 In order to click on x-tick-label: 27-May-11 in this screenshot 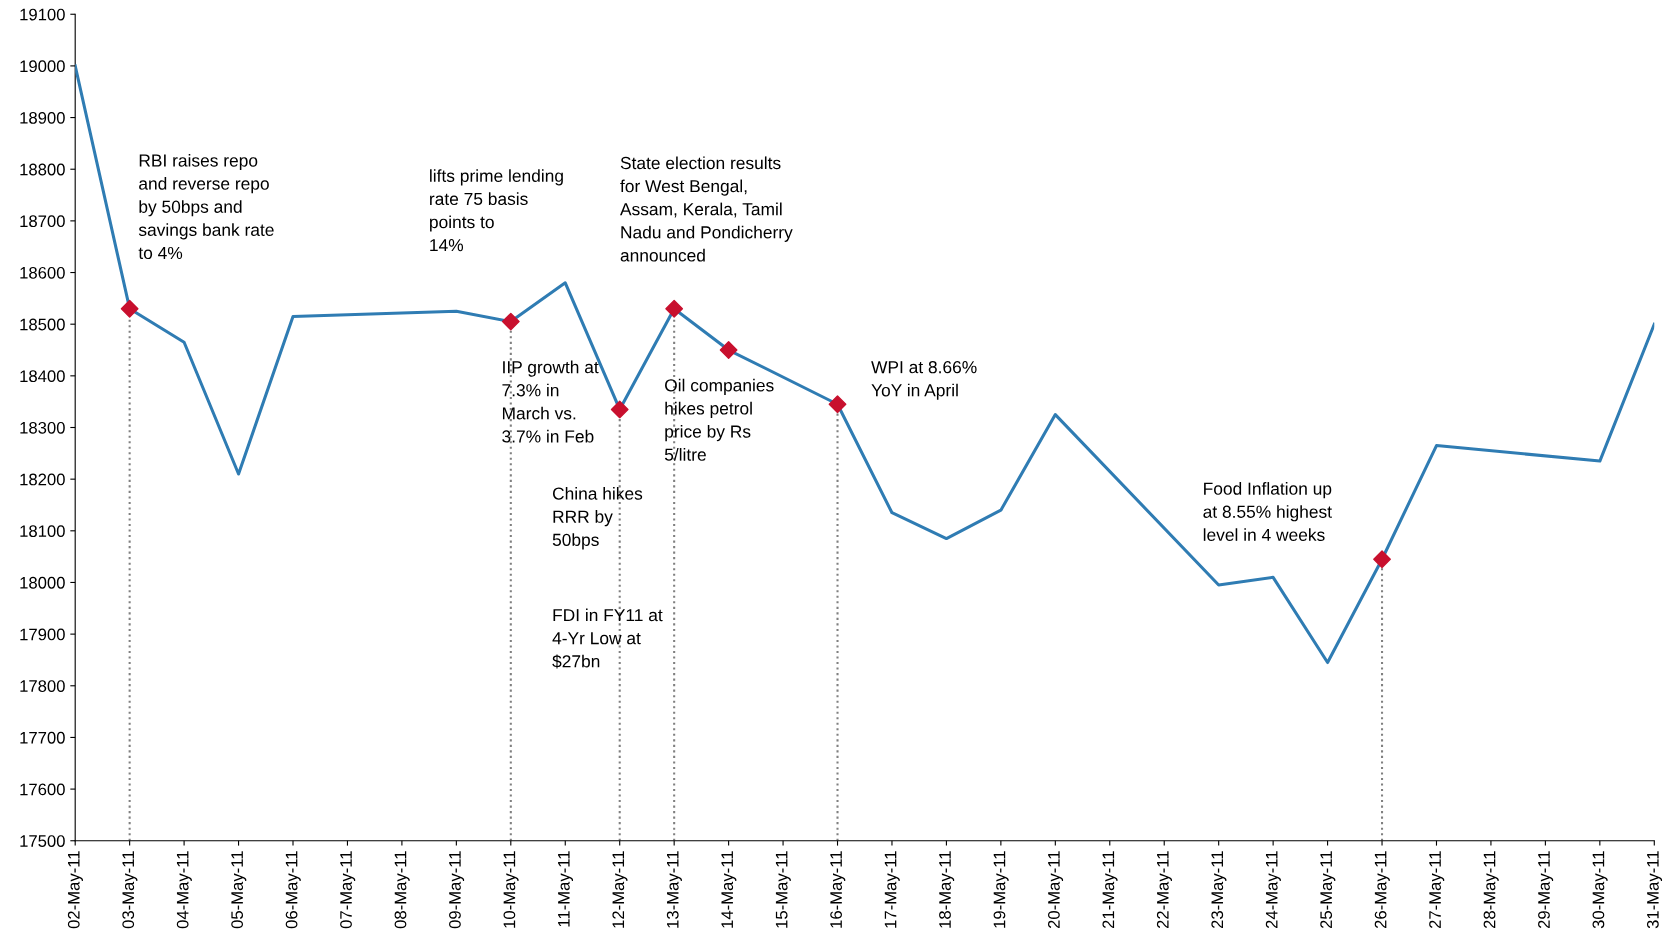, I will do `click(1437, 890)`.